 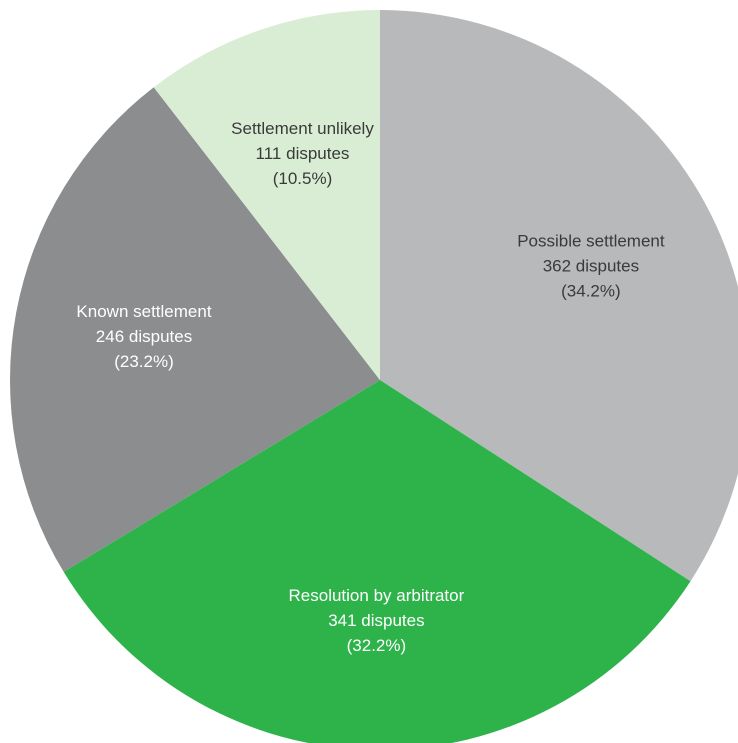 I want to click on slice-percent-label: (23.2%), so click(x=144, y=361).